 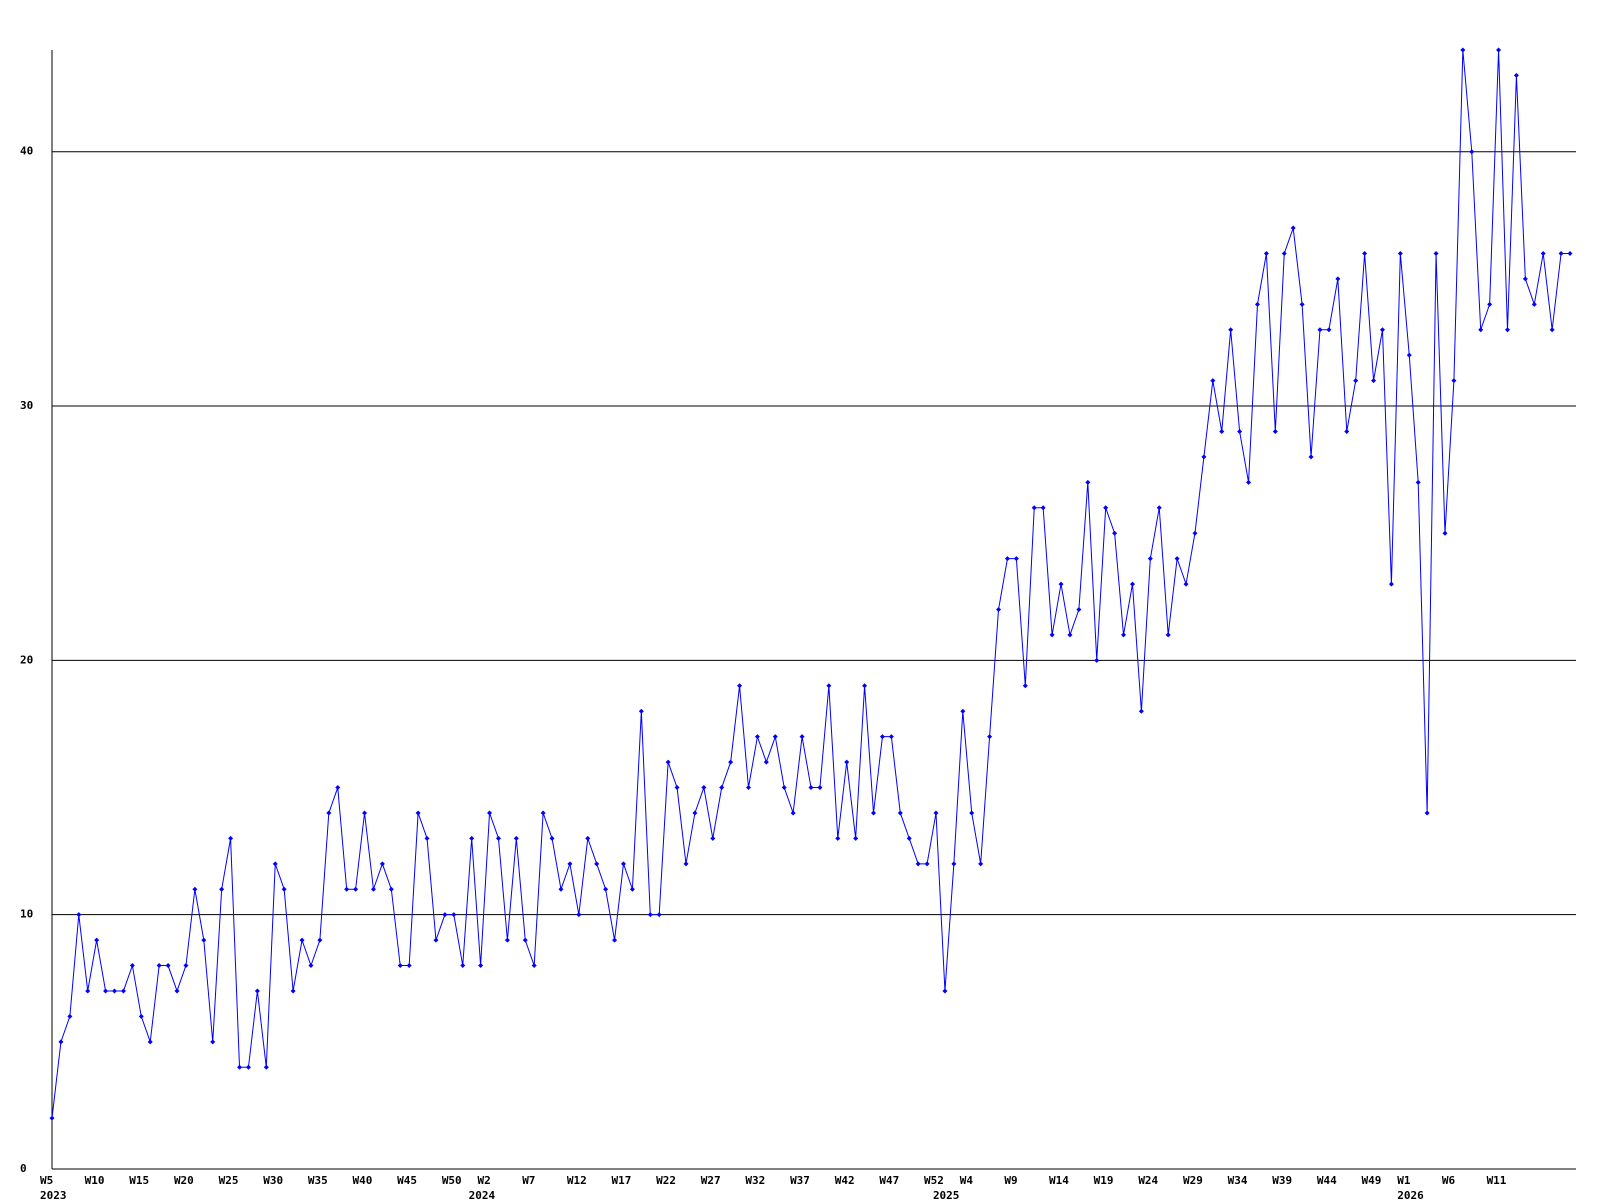 What do you see at coordinates (1327, 1180) in the screenshot?
I see `x-tick-label: W44` at bounding box center [1327, 1180].